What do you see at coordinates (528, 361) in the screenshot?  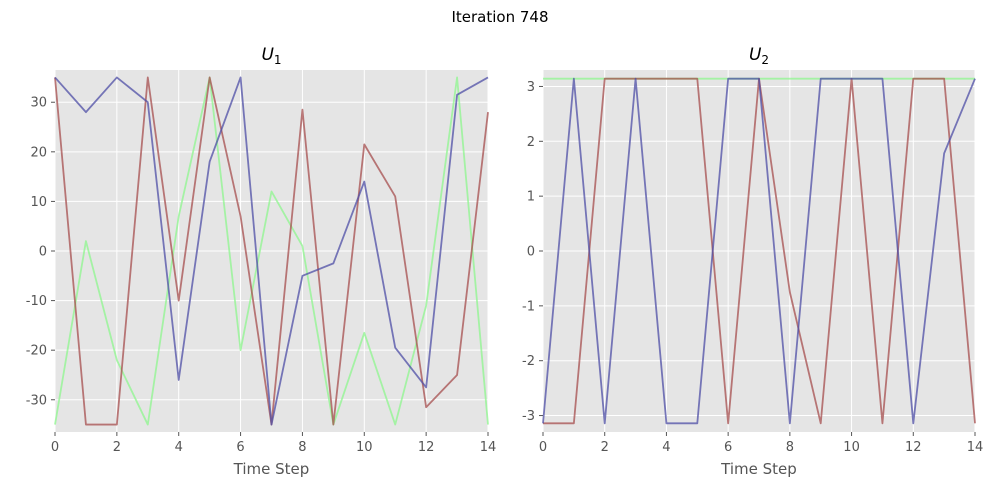 I see `y-tick-label: -2` at bounding box center [528, 361].